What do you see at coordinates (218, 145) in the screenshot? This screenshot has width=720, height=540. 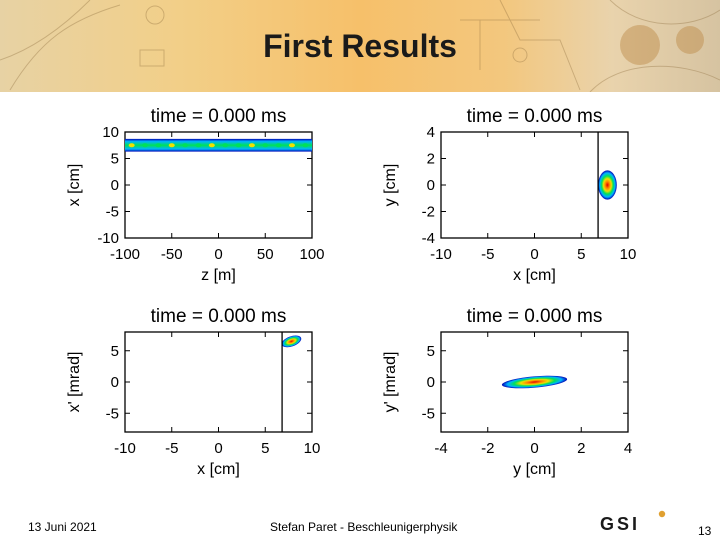 I see `beam-distribution-band` at bounding box center [218, 145].